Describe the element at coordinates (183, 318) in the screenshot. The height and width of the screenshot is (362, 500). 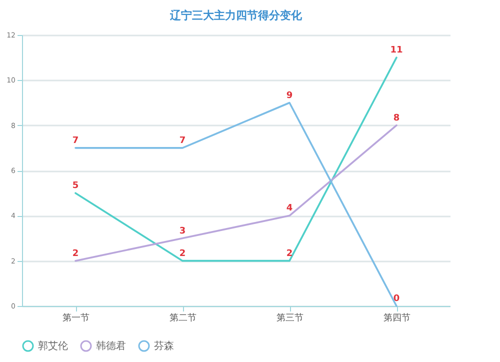
I see `x-tick-label: 第二节` at that location.